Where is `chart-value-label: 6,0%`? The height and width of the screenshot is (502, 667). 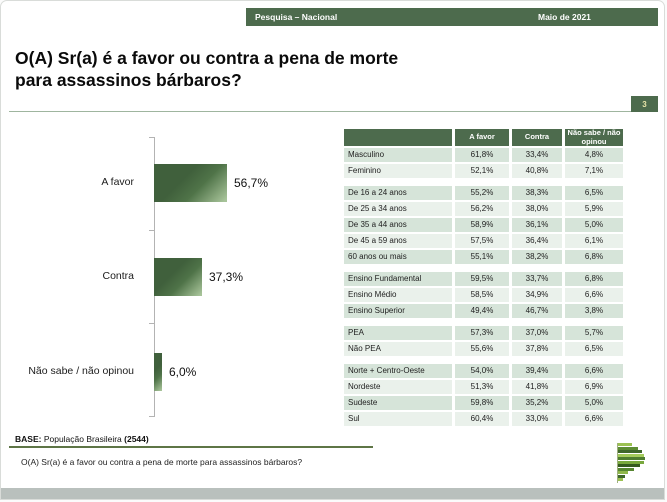 chart-value-label: 6,0% is located at coordinates (183, 372).